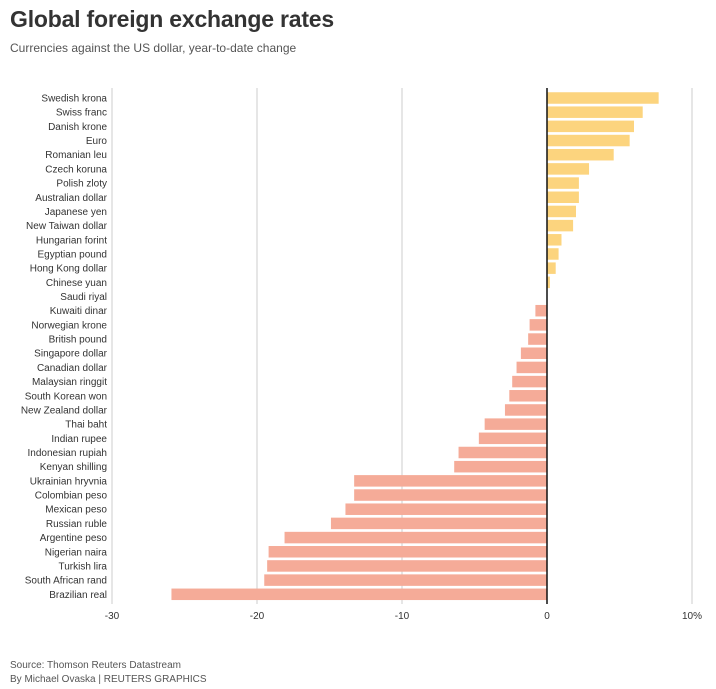 This screenshot has width=716, height=689. I want to click on category-label: Brazilian real, so click(78, 595).